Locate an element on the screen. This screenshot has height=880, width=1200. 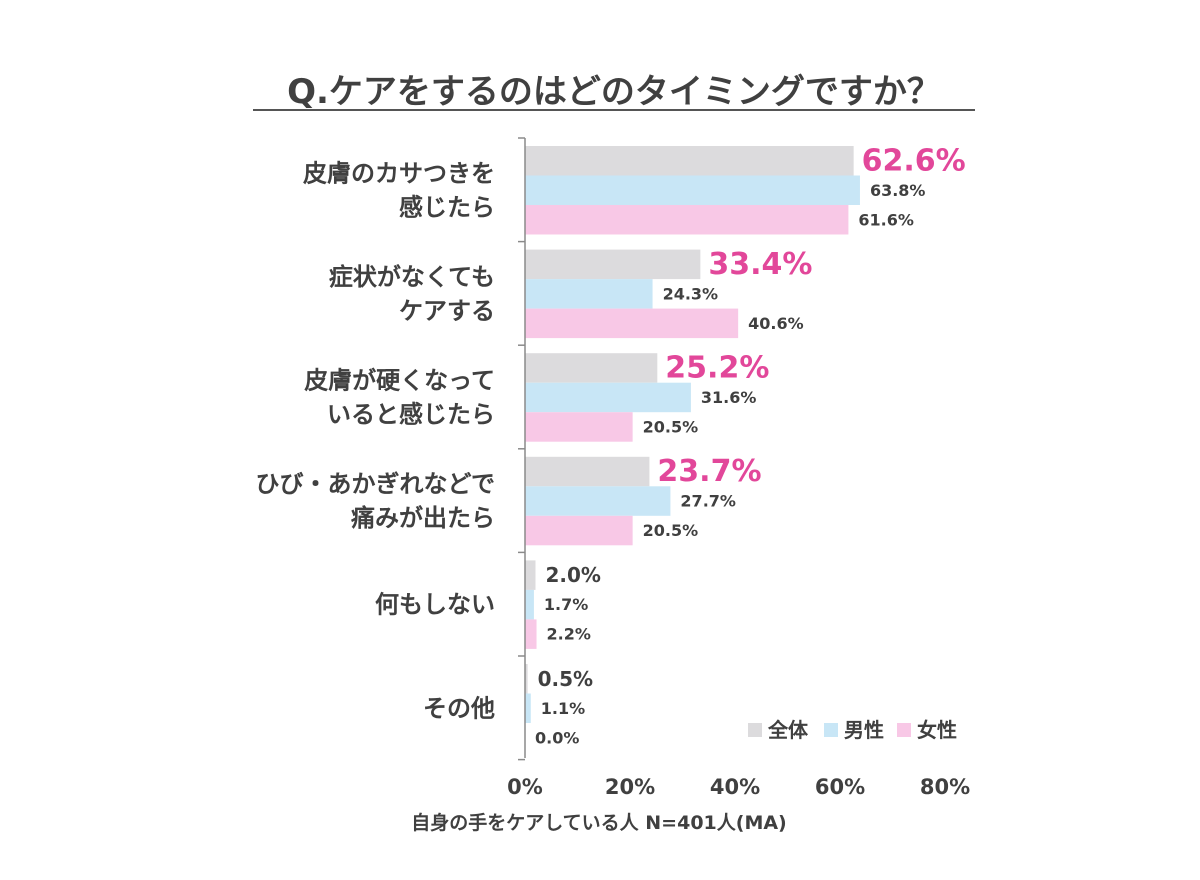
chart-title: Q.ケアをするのはどのタイミングですか？ is located at coordinates (614, 92).